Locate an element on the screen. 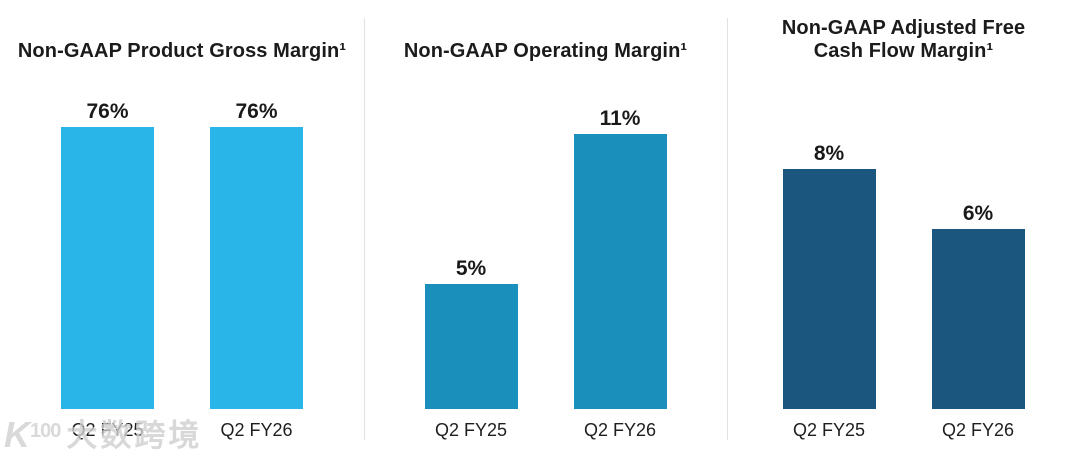 This screenshot has height=457, width=1080. bar-group-q2-fy25: 76% is located at coordinates (107, 255).